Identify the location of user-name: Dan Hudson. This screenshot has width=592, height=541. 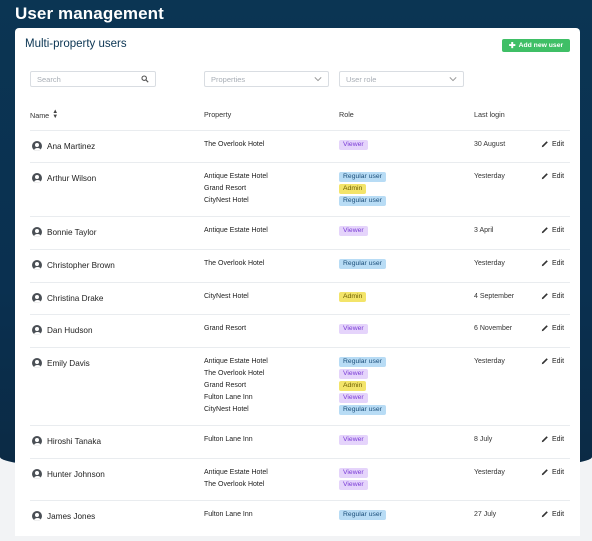
(70, 330).